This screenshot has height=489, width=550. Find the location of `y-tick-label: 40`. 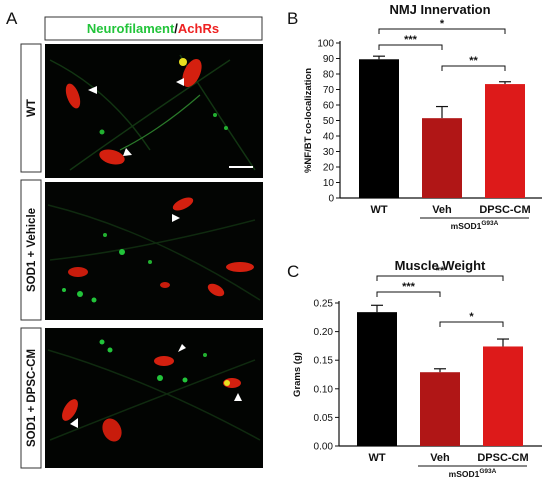

y-tick-label: 40 is located at coordinates (329, 137).